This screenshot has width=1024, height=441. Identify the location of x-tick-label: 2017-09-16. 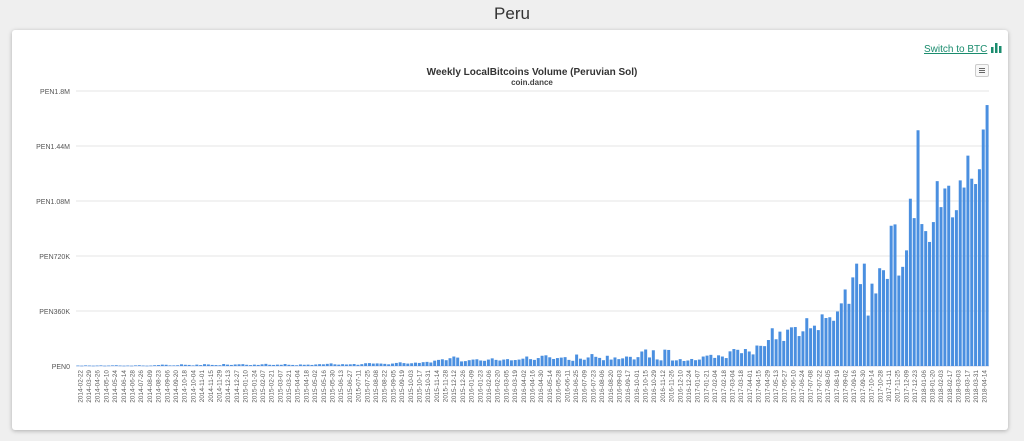
(854, 386).